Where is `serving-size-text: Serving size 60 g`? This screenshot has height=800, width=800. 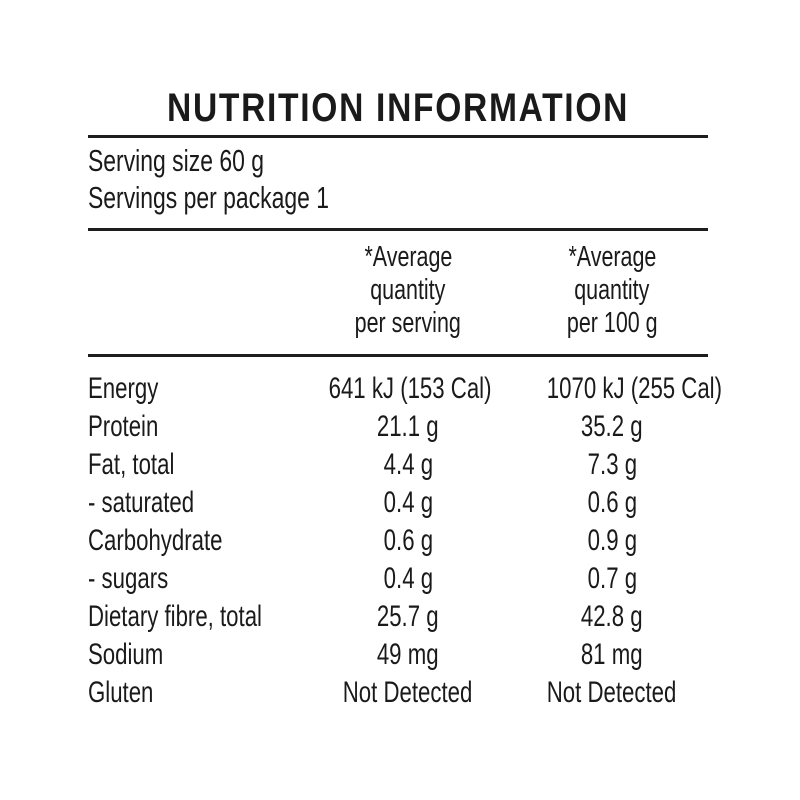 serving-size-text: Serving size 60 g is located at coordinates (176, 160).